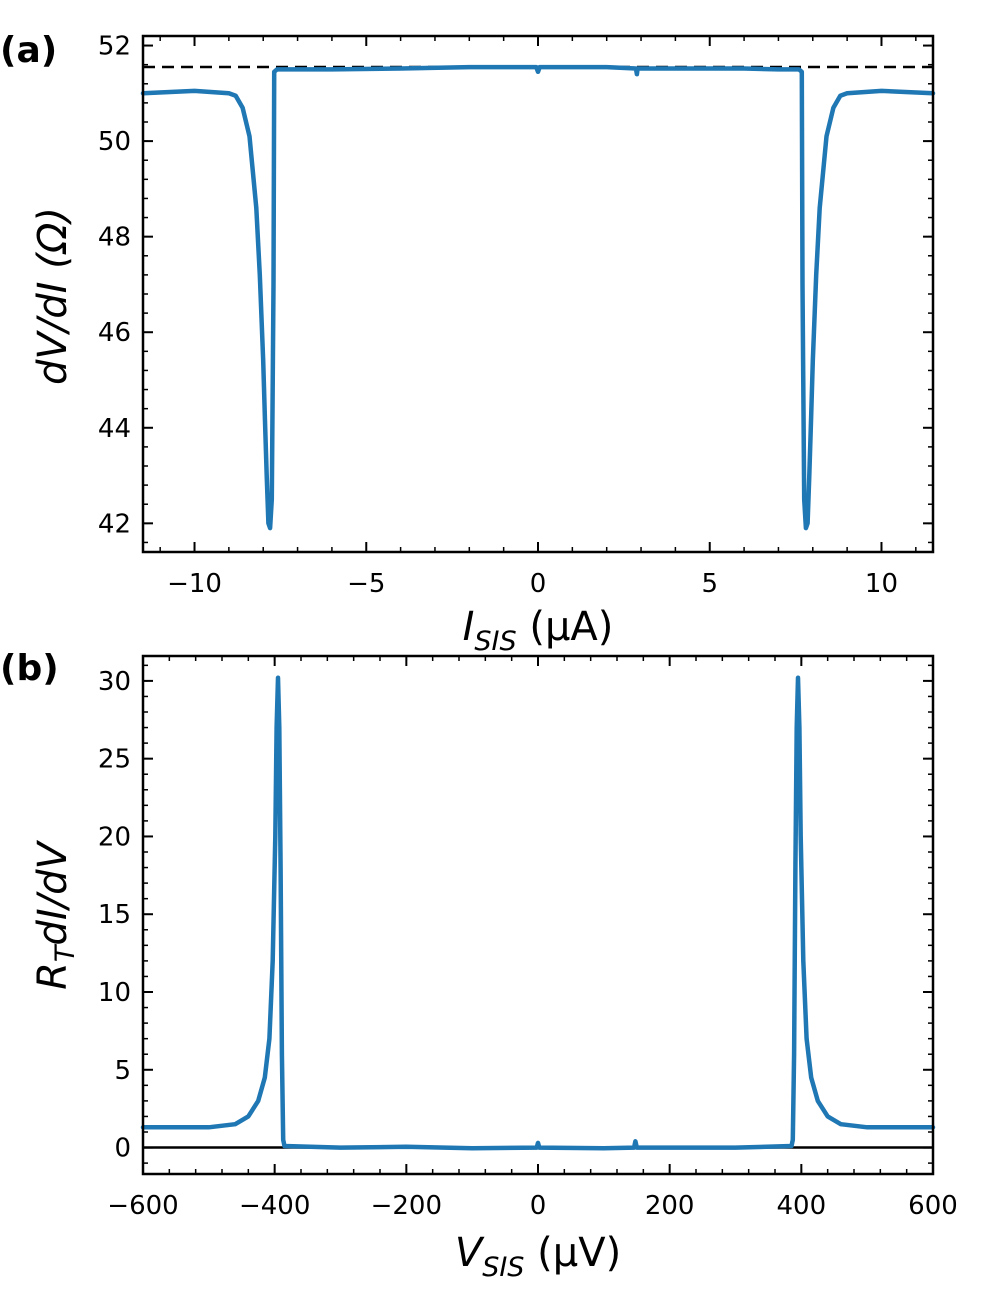 Image resolution: width=995 pixels, height=1312 pixels. What do you see at coordinates (114, 915) in the screenshot?
I see `y-tick-label: 15` at bounding box center [114, 915].